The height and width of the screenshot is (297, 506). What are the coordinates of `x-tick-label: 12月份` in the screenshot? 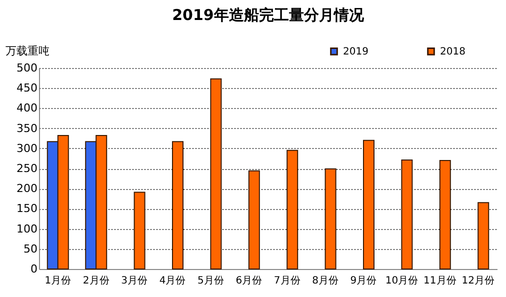 It's located at (478, 281).